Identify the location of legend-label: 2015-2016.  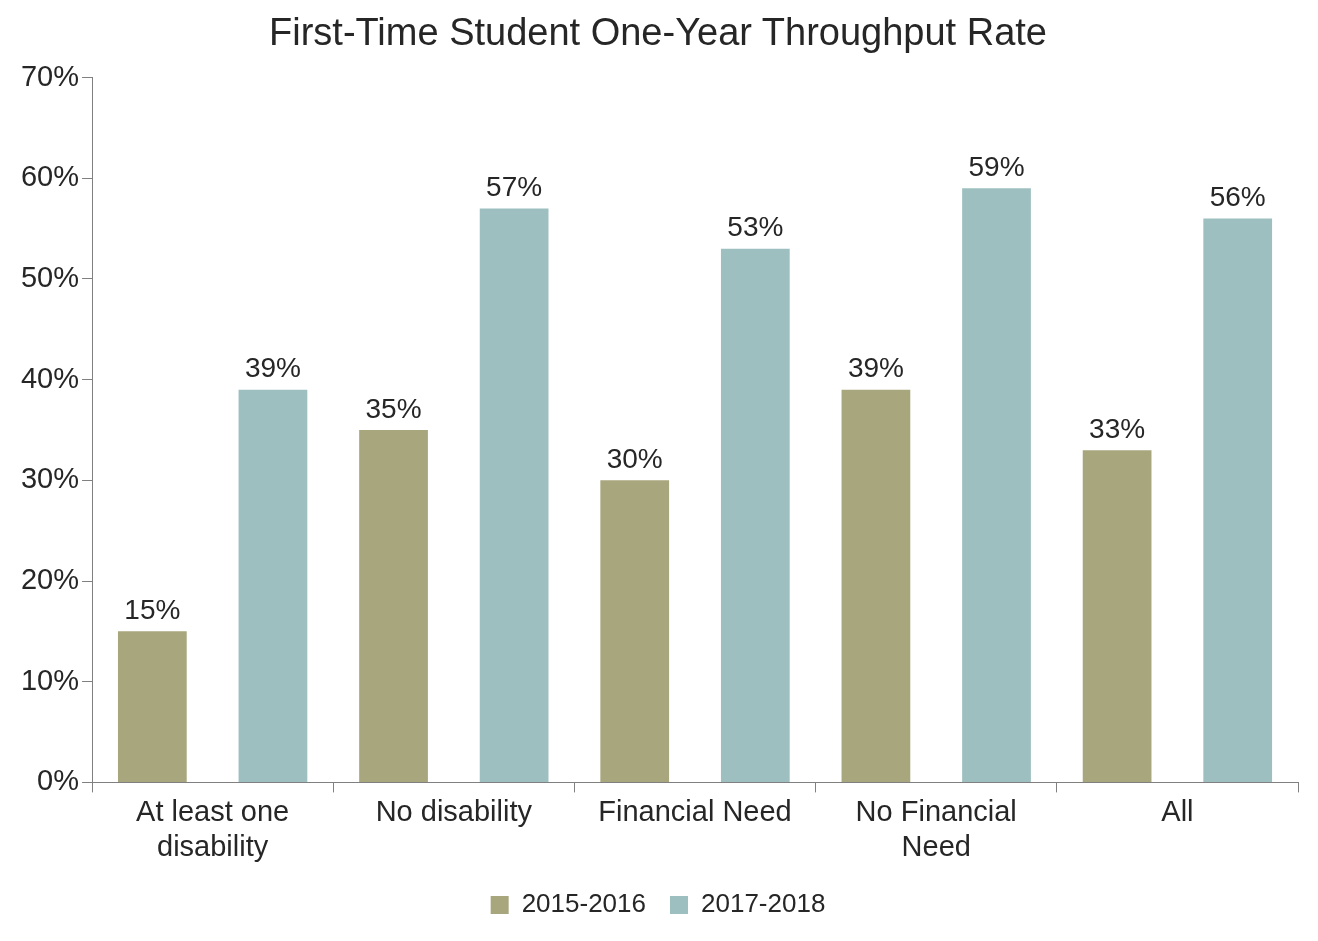
(584, 903).